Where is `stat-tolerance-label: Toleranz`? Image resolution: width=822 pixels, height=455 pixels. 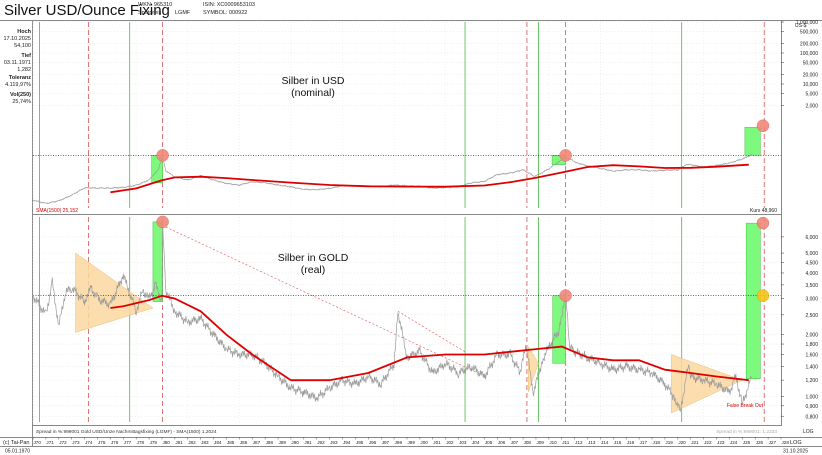
stat-tolerance-label: Toleranz is located at coordinates (19, 78).